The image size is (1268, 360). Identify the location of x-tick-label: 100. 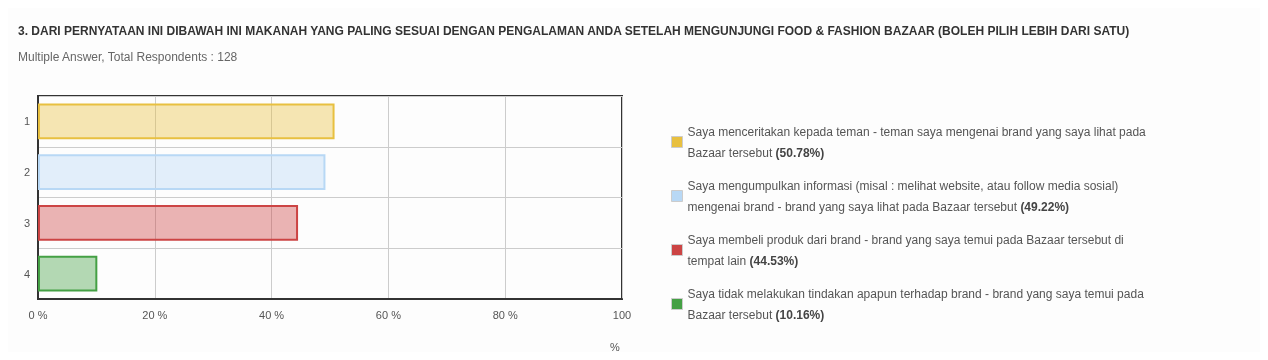
(622, 314).